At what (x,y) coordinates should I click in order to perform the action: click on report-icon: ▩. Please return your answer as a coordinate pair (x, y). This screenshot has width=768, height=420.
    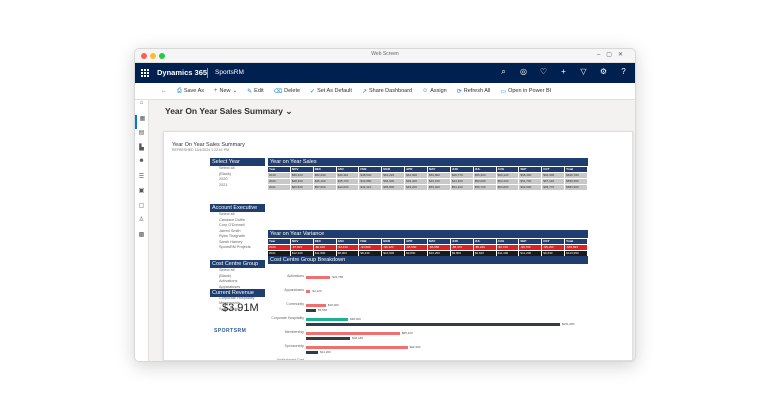
    Looking at the image, I should click on (141, 234).